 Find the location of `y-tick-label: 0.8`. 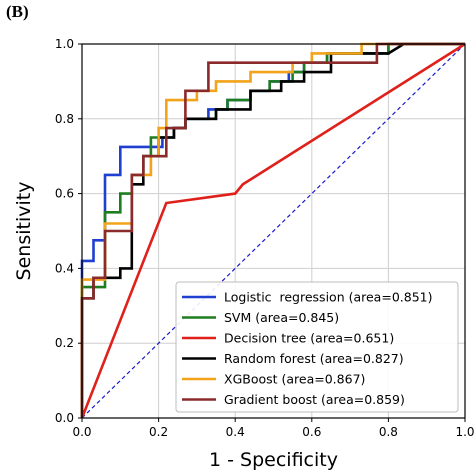

y-tick-label: 0.8 is located at coordinates (64, 119).